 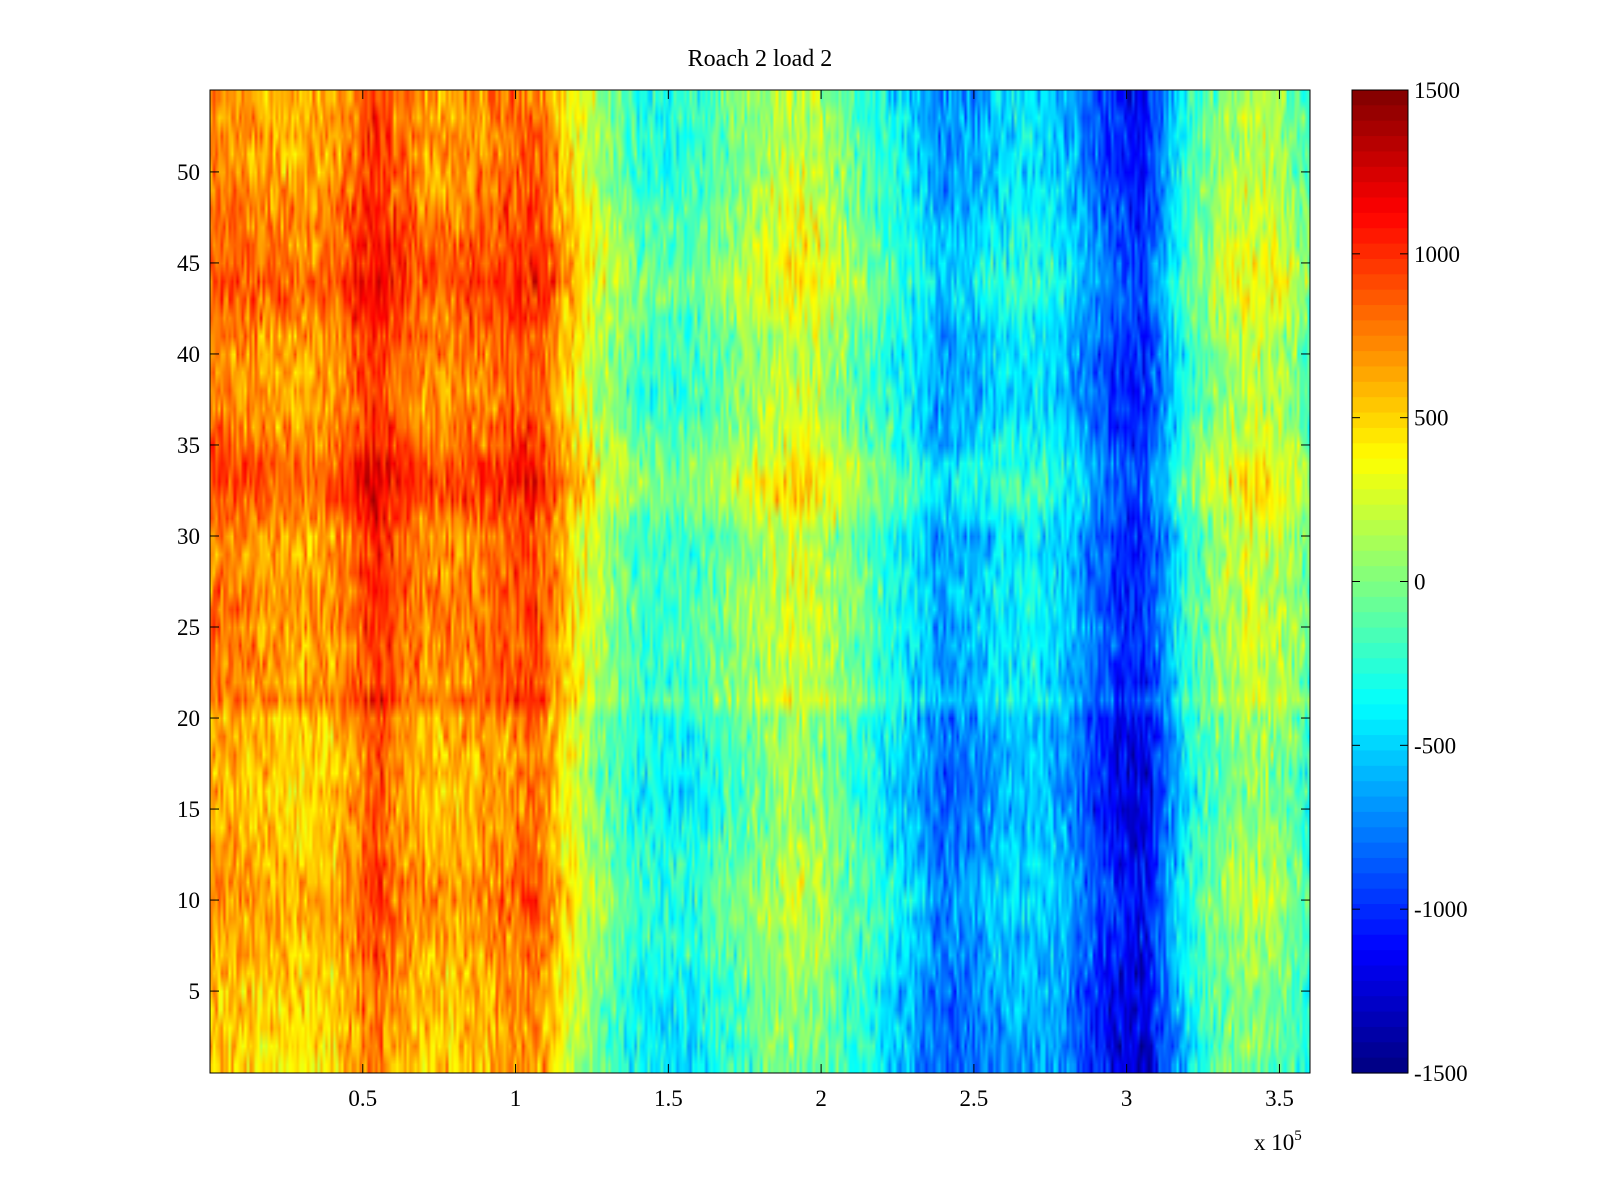 What do you see at coordinates (1431, 418) in the screenshot?
I see `colorbar-tick-label: 500` at bounding box center [1431, 418].